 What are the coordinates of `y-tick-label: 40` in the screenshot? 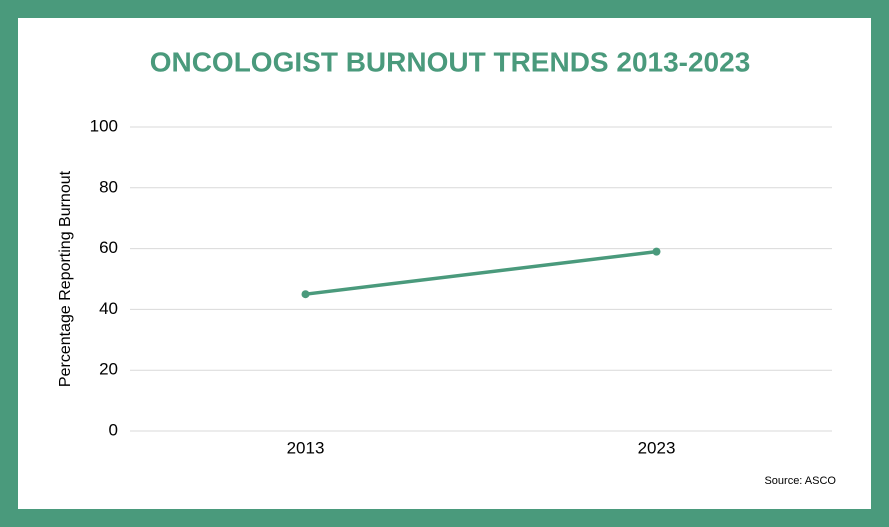 It's located at (108, 308).